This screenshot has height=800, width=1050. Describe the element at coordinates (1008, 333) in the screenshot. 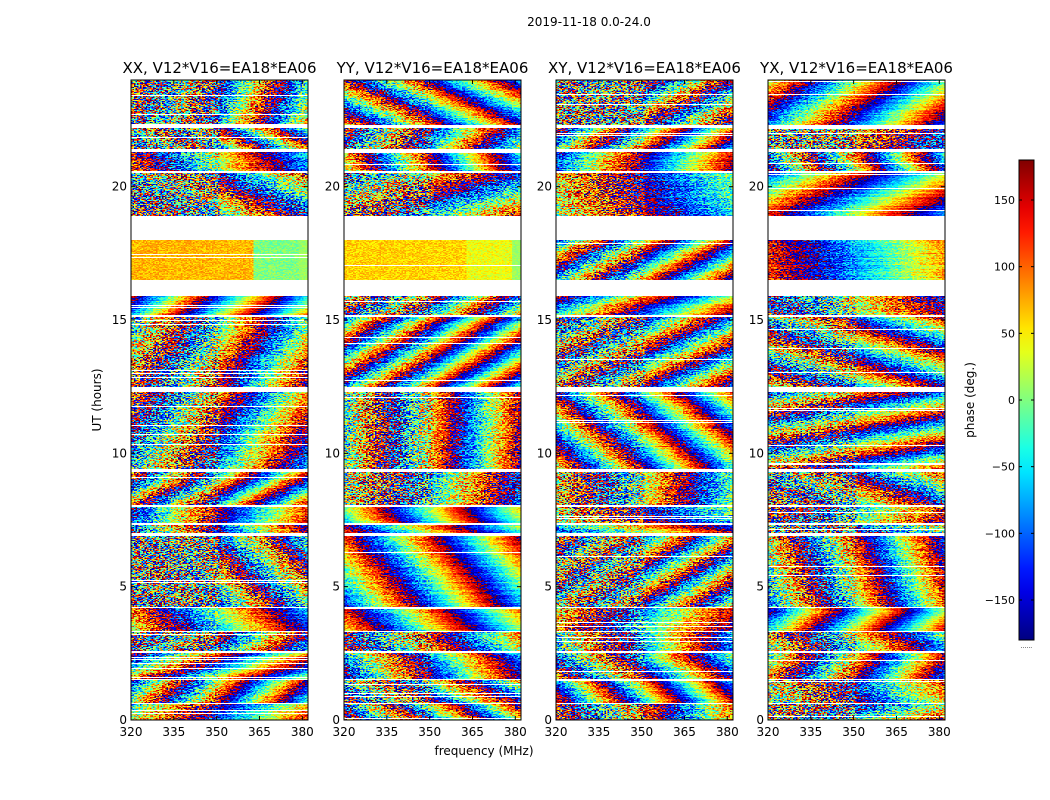

I see `colorbar-tick-label: 50` at that location.